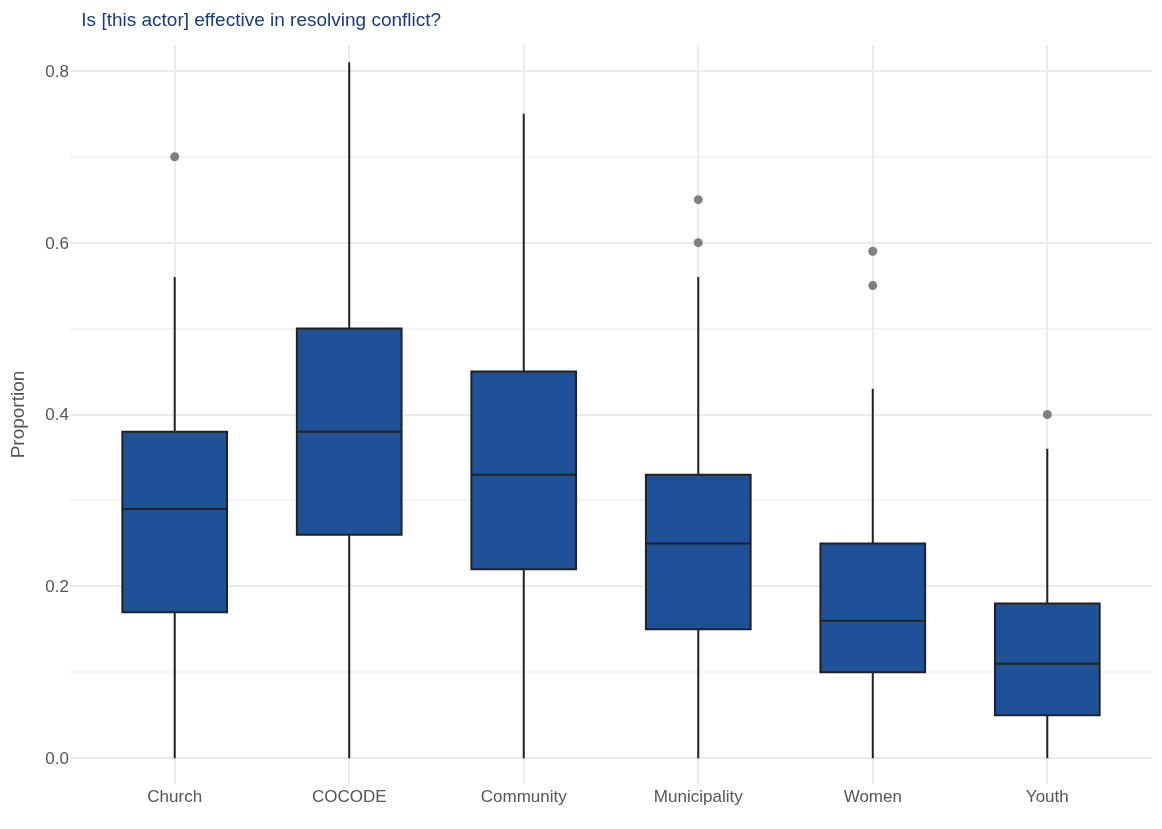 Image resolution: width=1162 pixels, height=829 pixels. I want to click on y-tick-label: 0.2, so click(57, 587).